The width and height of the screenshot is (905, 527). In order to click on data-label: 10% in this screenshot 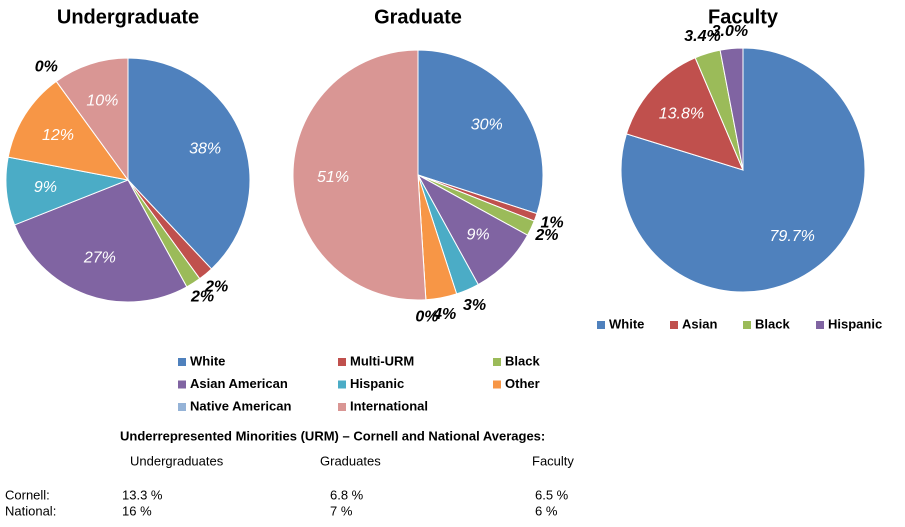, I will do `click(102, 100)`.